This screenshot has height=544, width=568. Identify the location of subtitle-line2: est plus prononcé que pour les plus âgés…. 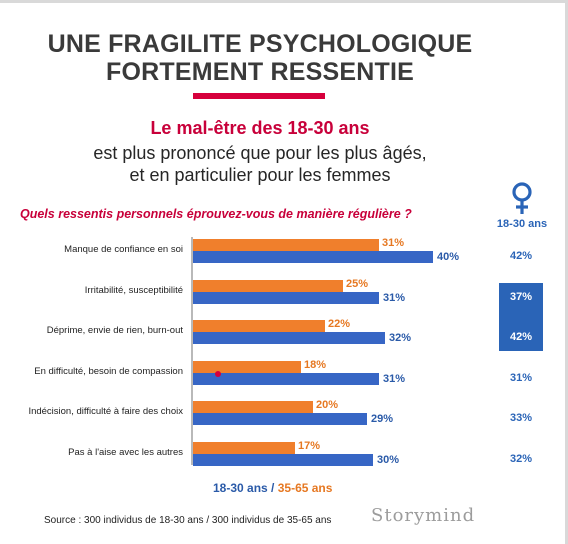
(260, 153).